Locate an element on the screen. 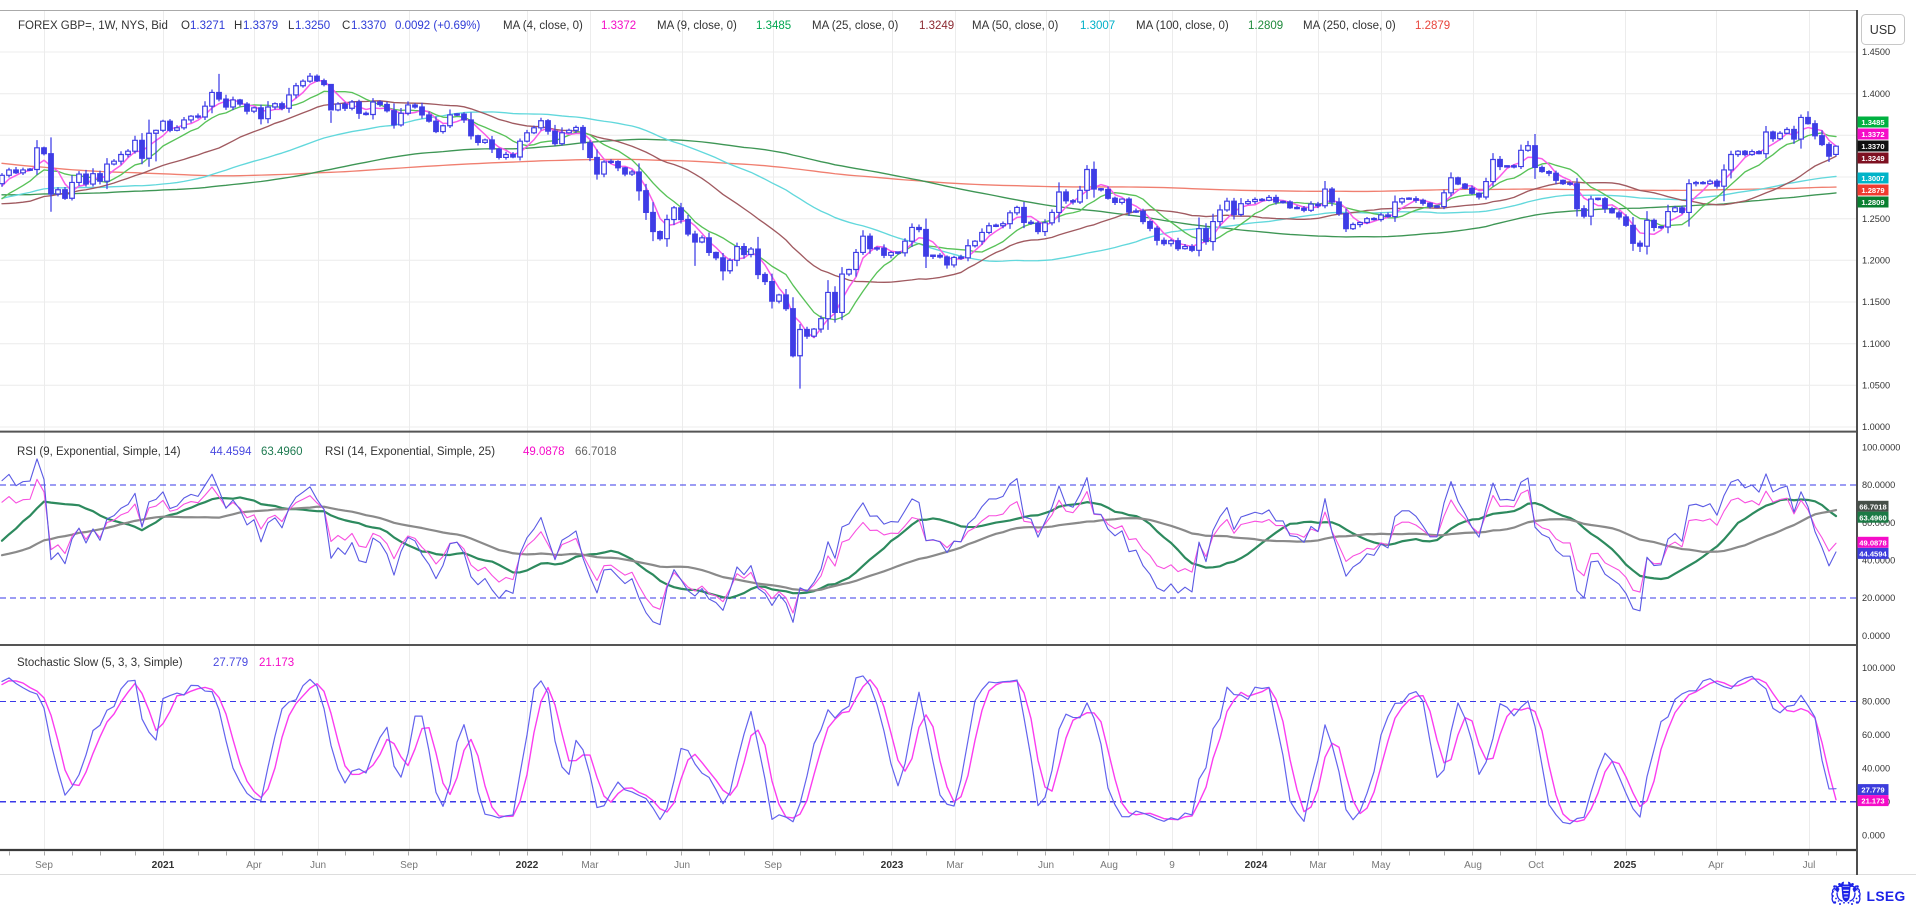 This screenshot has width=1916, height=905. svg-text: 1.4000 is located at coordinates (1876, 94).